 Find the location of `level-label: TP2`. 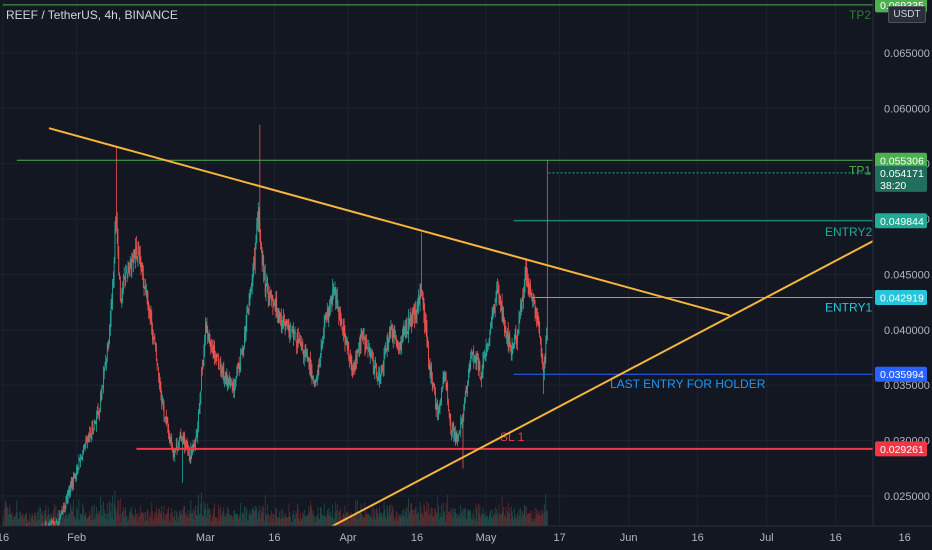

level-label: TP2 is located at coordinates (860, 15).